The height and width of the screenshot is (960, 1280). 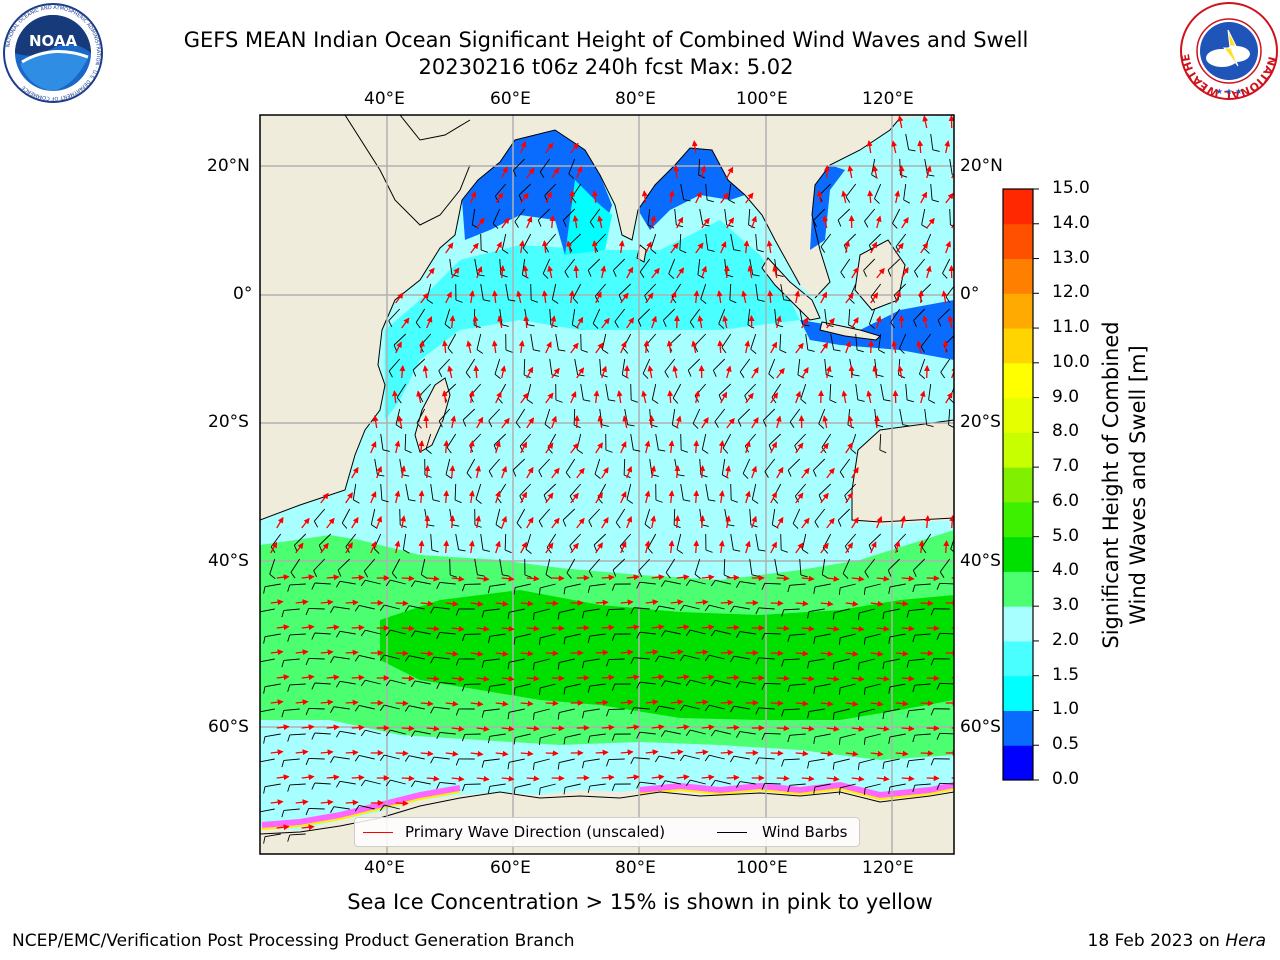 What do you see at coordinates (980, 422) in the screenshot?
I see `lat-label-right-20s: 20°S` at bounding box center [980, 422].